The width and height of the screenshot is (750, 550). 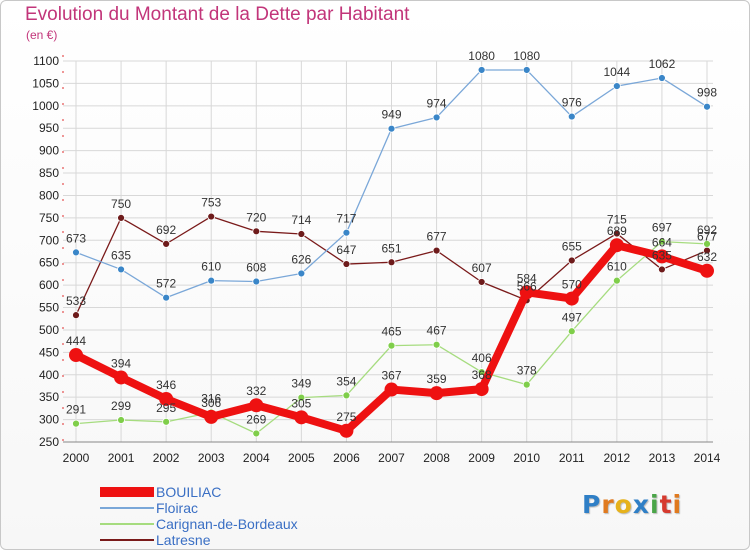 I want to click on y-tick-label: 550, so click(x=49, y=308).